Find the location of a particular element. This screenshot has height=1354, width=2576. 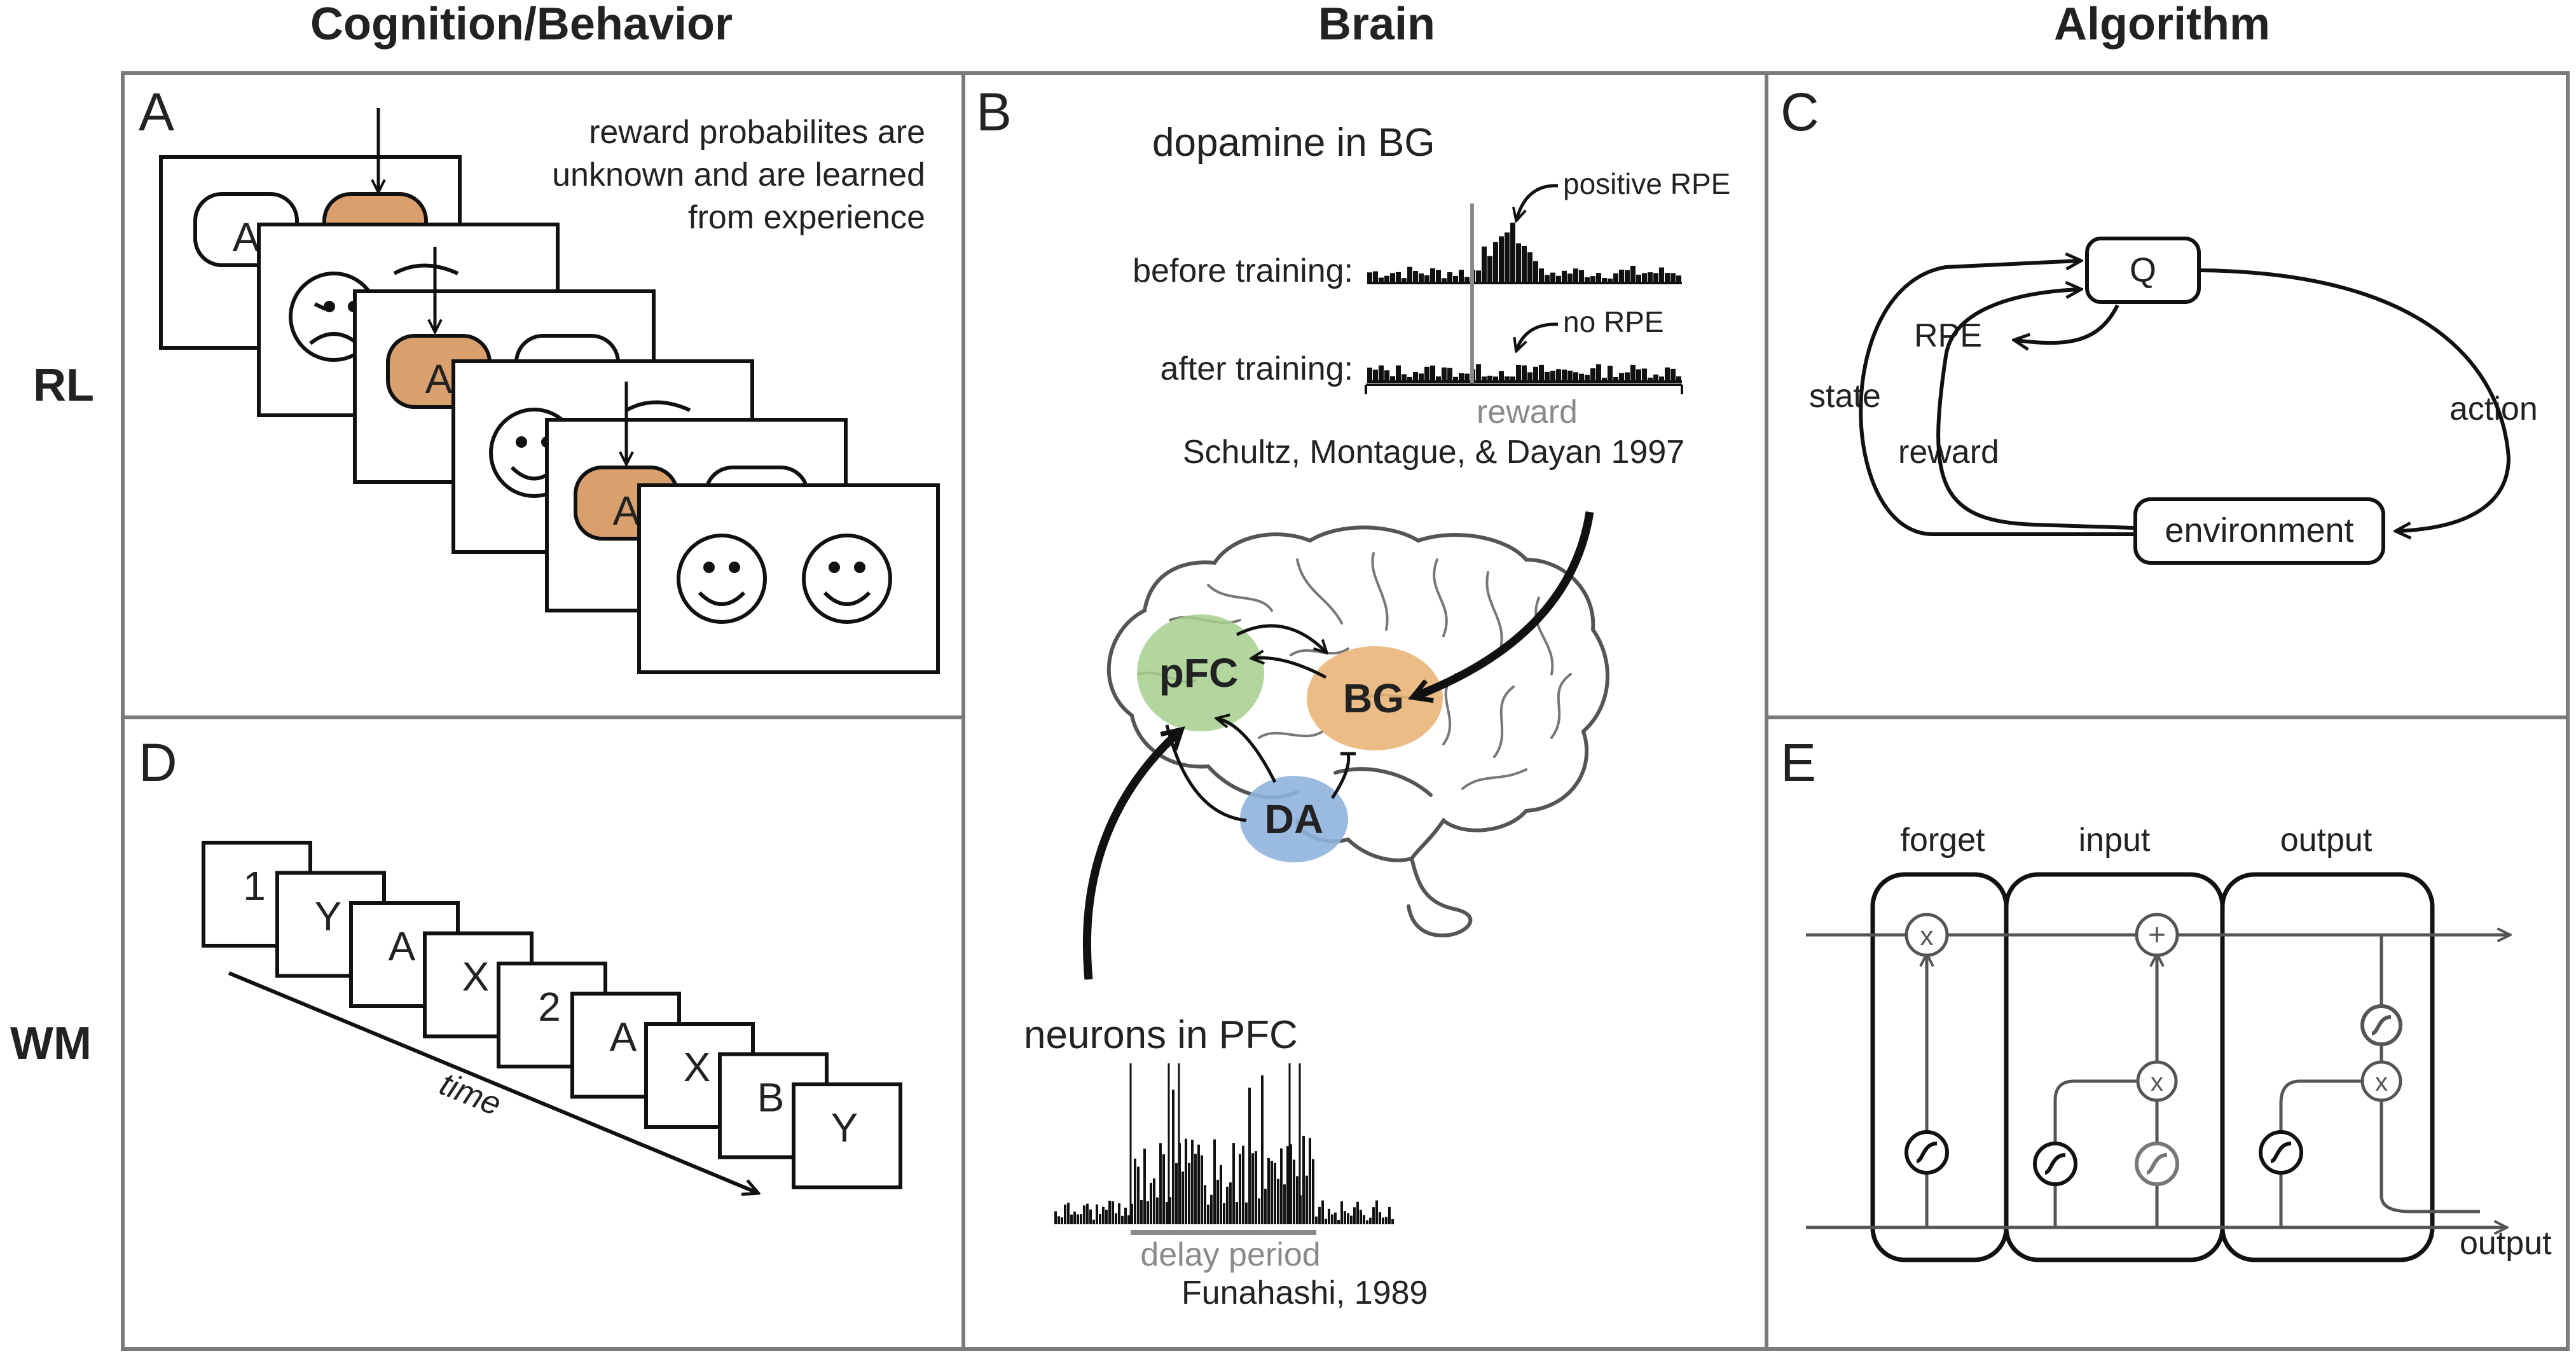

da-region is located at coordinates (1294, 819).